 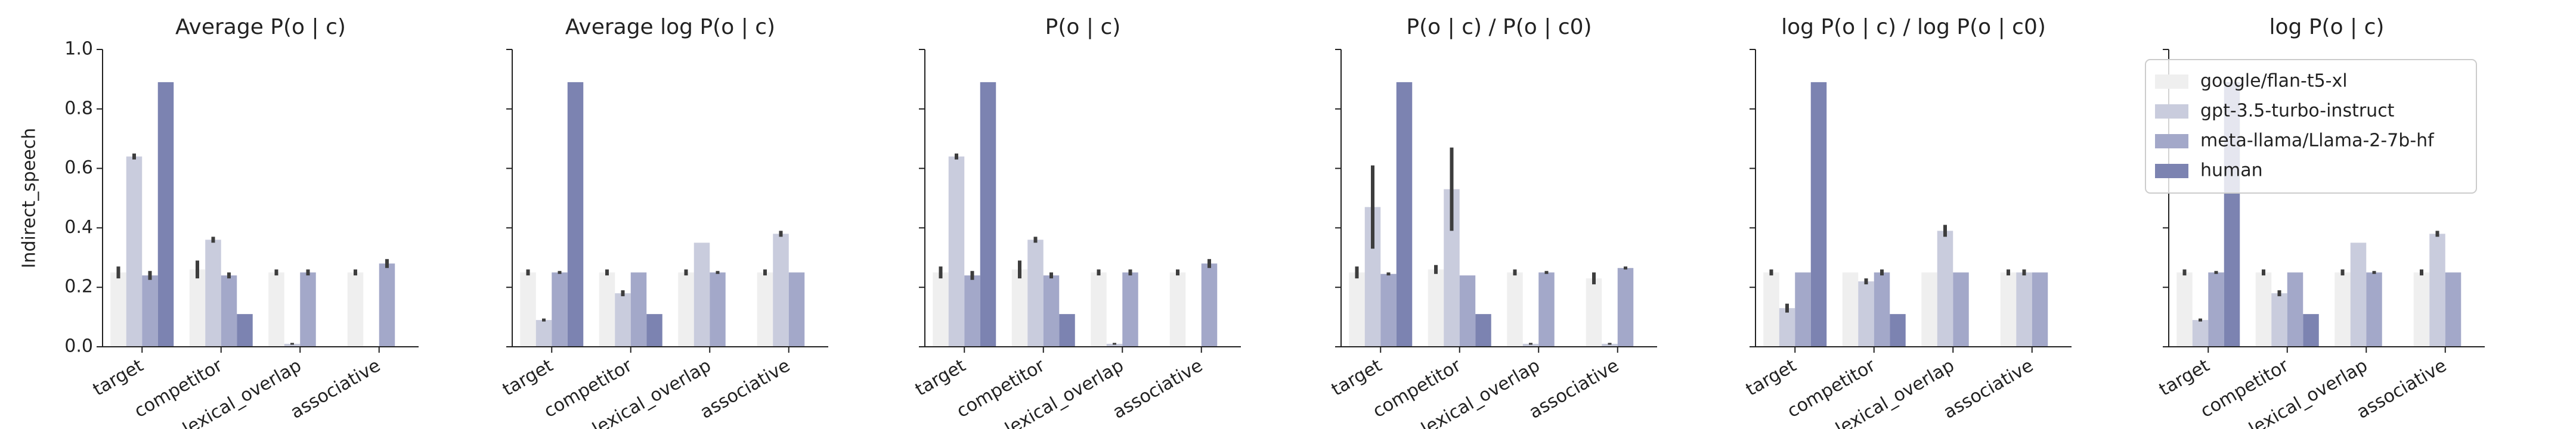 I want to click on legend-label: google/flan-t5-xl, so click(x=2274, y=81).